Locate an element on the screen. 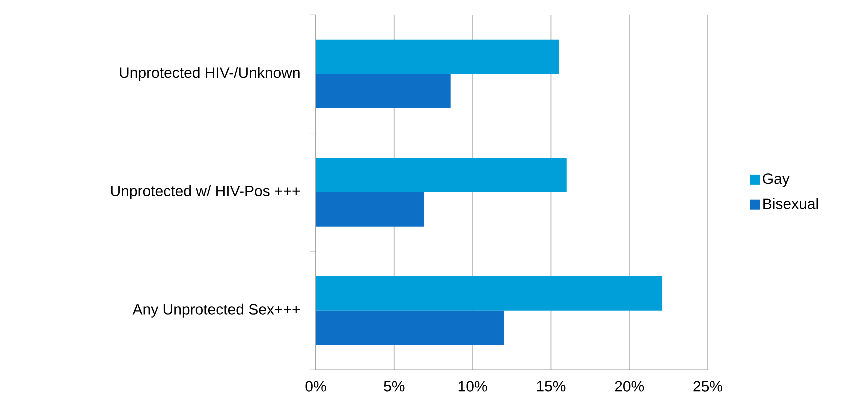 This screenshot has height=415, width=855. y-tick-label: Unprotected w/ HIV-Pos +++ is located at coordinates (205, 193).